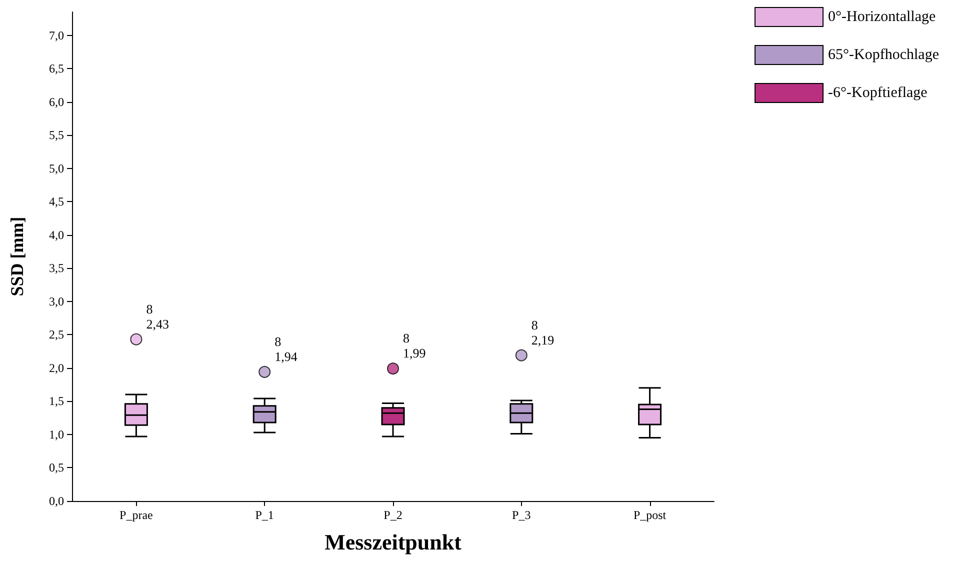 Image resolution: width=964 pixels, height=563 pixels. Describe the element at coordinates (264, 515) in the screenshot. I see `x-tick-label: P_1` at that location.